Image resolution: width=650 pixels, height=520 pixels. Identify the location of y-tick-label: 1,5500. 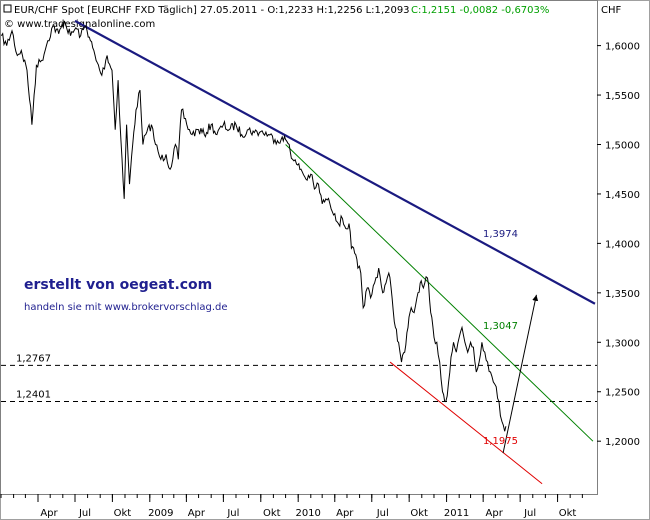
(622, 96).